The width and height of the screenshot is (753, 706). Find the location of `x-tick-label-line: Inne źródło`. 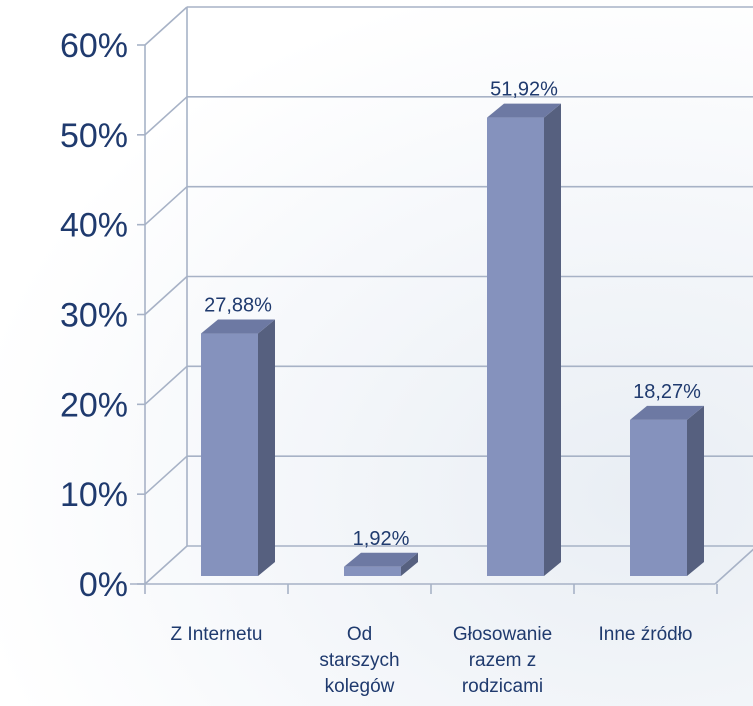

x-tick-label-line: Inne źródło is located at coordinates (645, 634).